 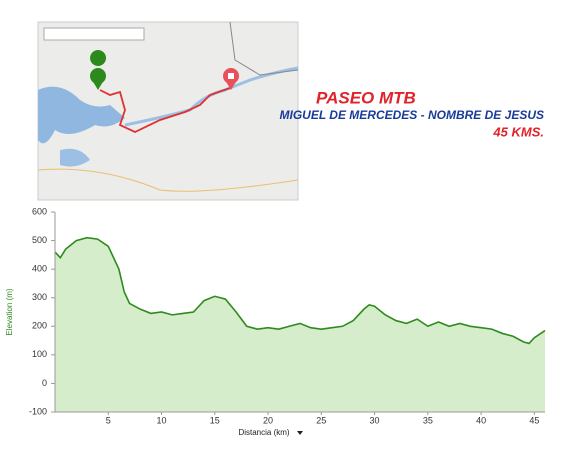 What do you see at coordinates (534, 420) in the screenshot?
I see `x-tick-label: 45` at bounding box center [534, 420].